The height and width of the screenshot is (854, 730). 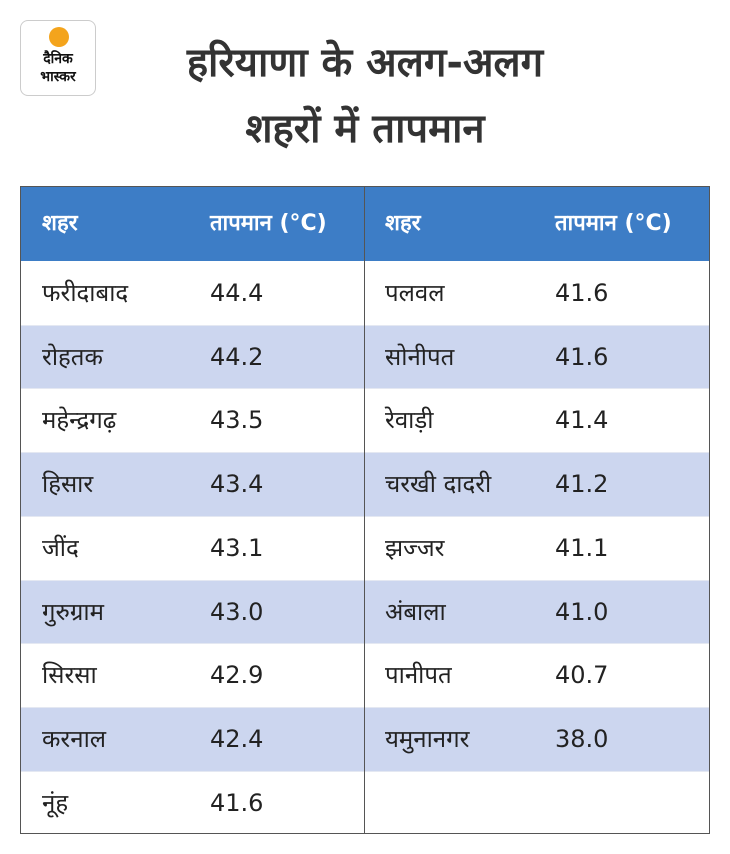 What do you see at coordinates (582, 484) in the screenshot?
I see `temperature: 41.2` at bounding box center [582, 484].